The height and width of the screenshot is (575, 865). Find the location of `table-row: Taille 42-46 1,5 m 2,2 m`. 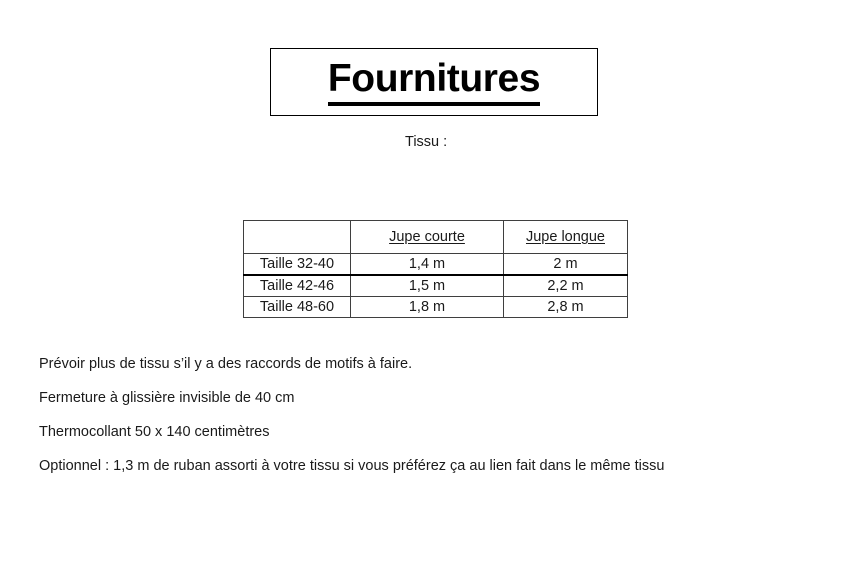

table-row: Taille 42-46 1,5 m 2,2 m is located at coordinates (435, 285).